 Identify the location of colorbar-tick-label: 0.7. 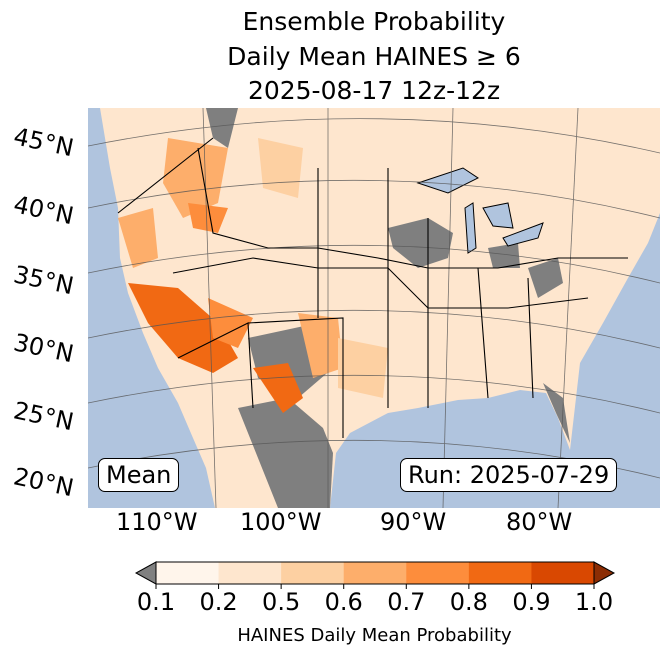
(406, 602).